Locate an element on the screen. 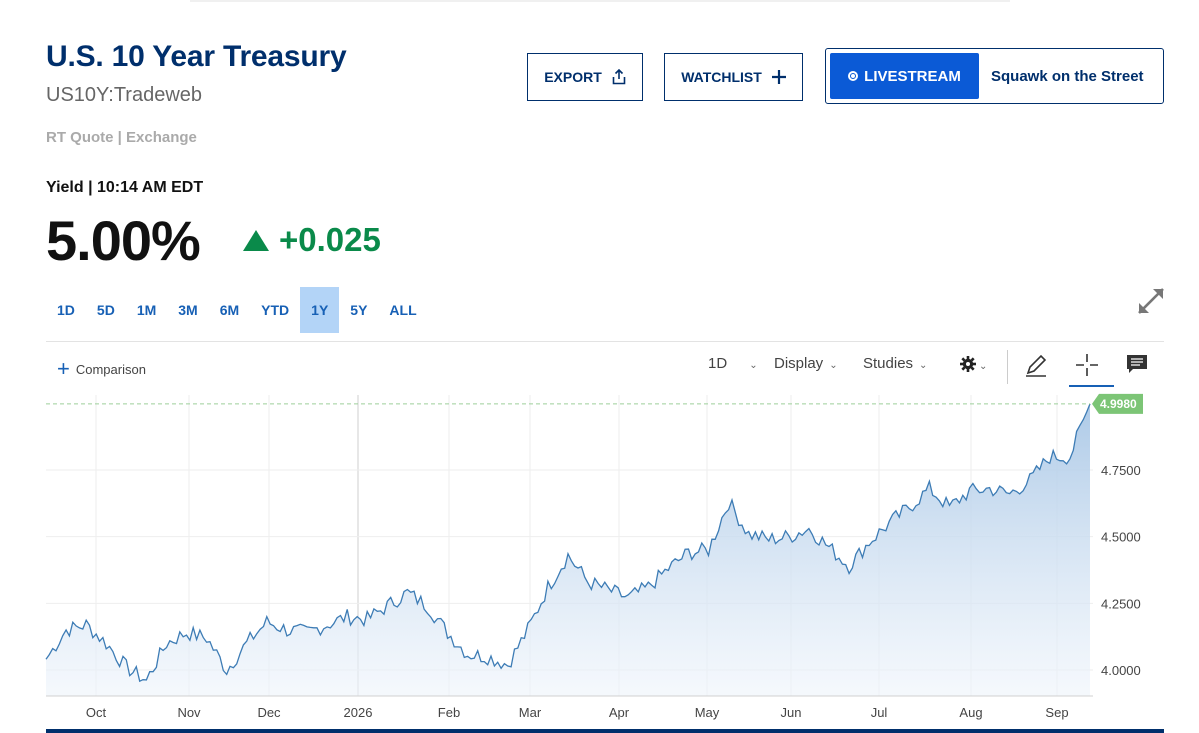 Image resolution: width=1199 pixels, height=733 pixels. x-tick-label: Oct is located at coordinates (96, 712).